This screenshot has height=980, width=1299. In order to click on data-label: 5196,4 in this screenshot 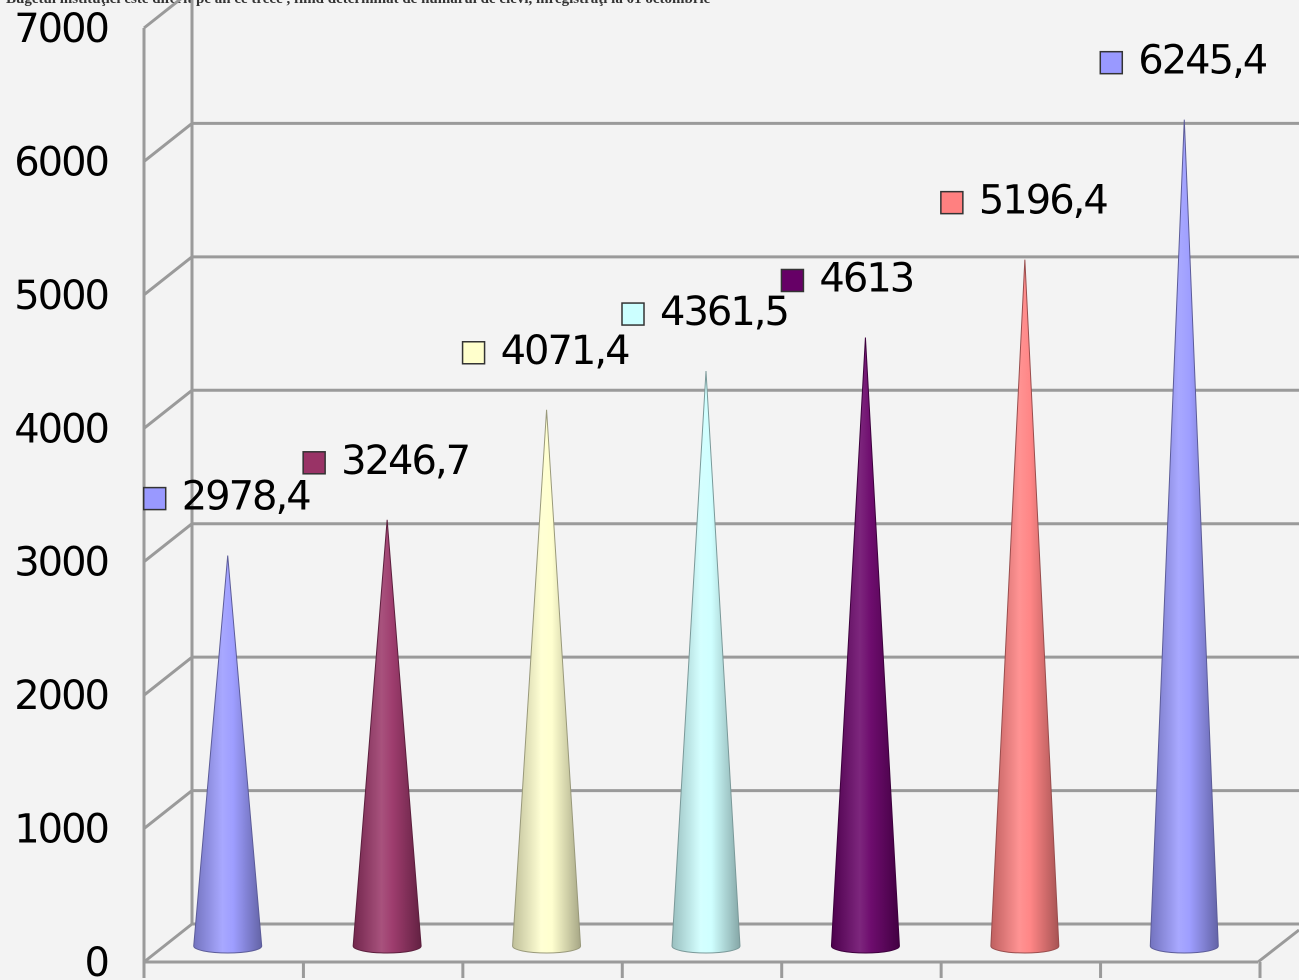, I will do `click(1043, 201)`.